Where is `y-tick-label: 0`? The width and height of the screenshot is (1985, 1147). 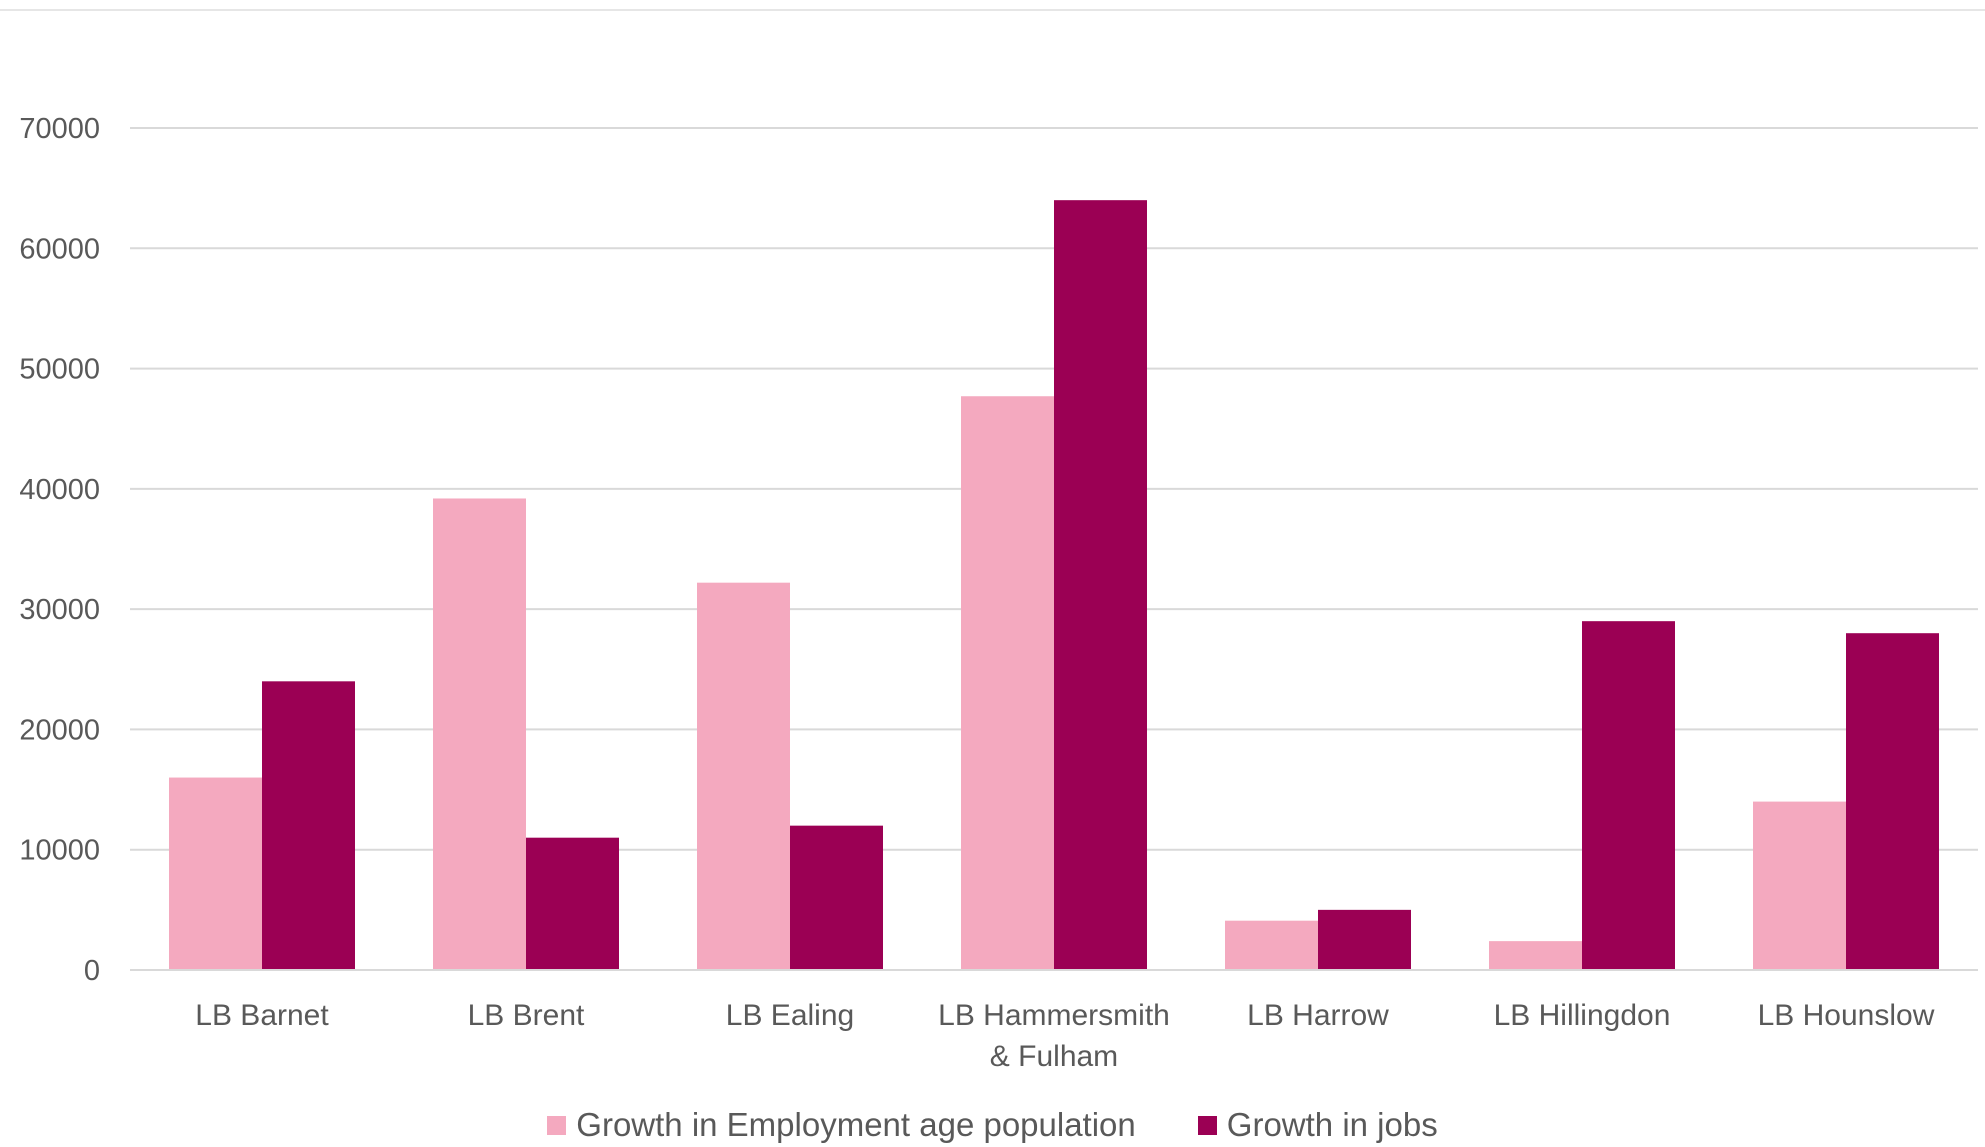 y-tick-label: 0 is located at coordinates (92, 971).